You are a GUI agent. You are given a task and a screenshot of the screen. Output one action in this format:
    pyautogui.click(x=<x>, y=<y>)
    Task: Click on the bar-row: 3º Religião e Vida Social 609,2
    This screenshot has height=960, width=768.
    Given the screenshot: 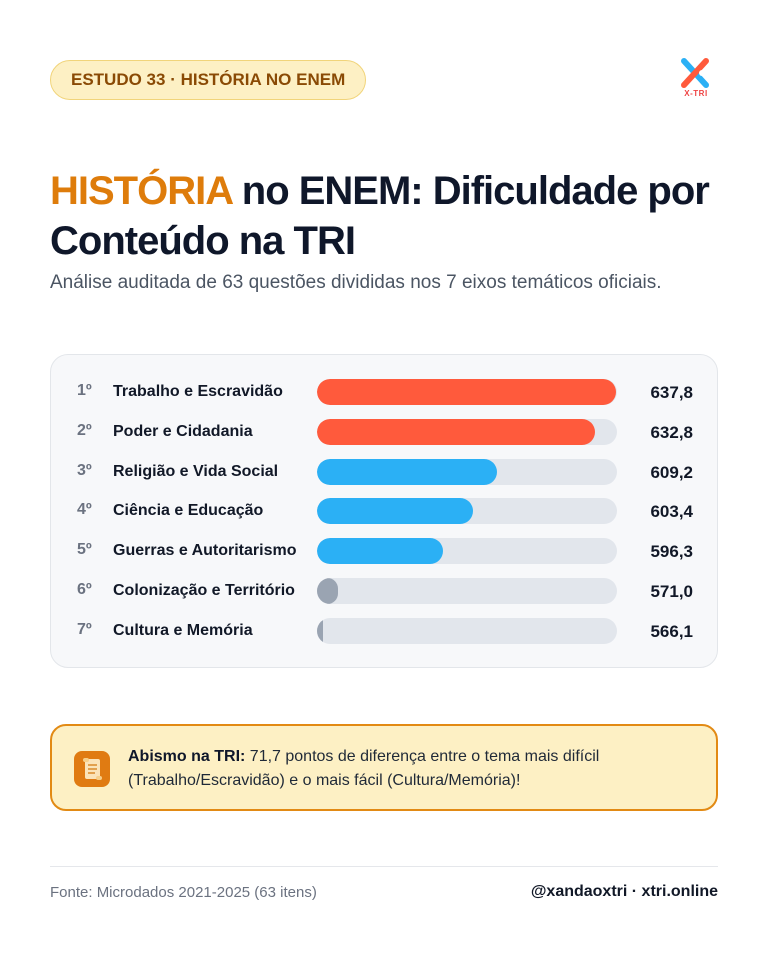 What is the action you would take?
    pyautogui.click(x=385, y=472)
    